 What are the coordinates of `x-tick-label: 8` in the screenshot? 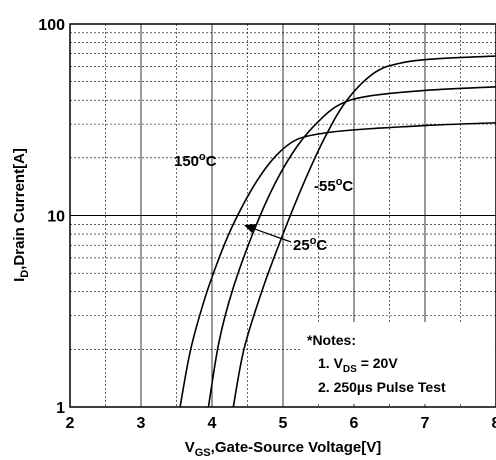 It's located at (494, 423).